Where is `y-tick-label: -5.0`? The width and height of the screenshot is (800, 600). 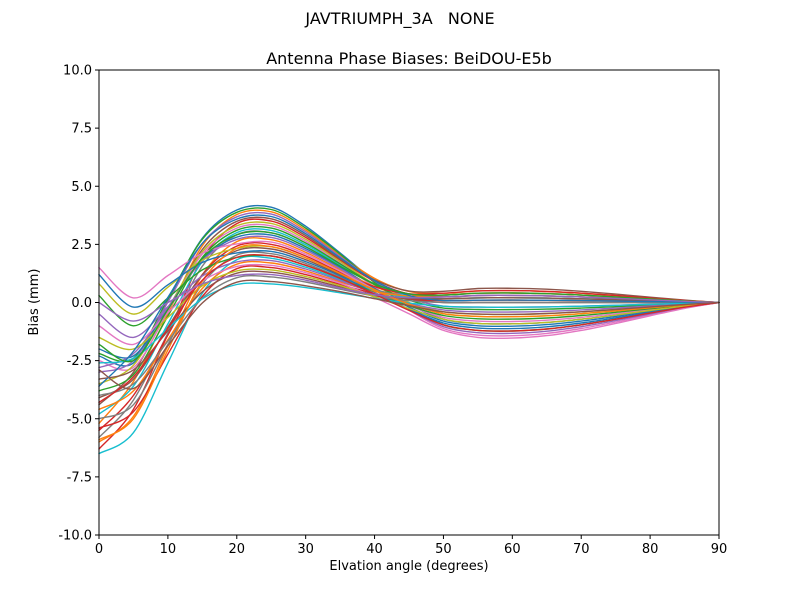
y-tick-label: -5.0 is located at coordinates (79, 419).